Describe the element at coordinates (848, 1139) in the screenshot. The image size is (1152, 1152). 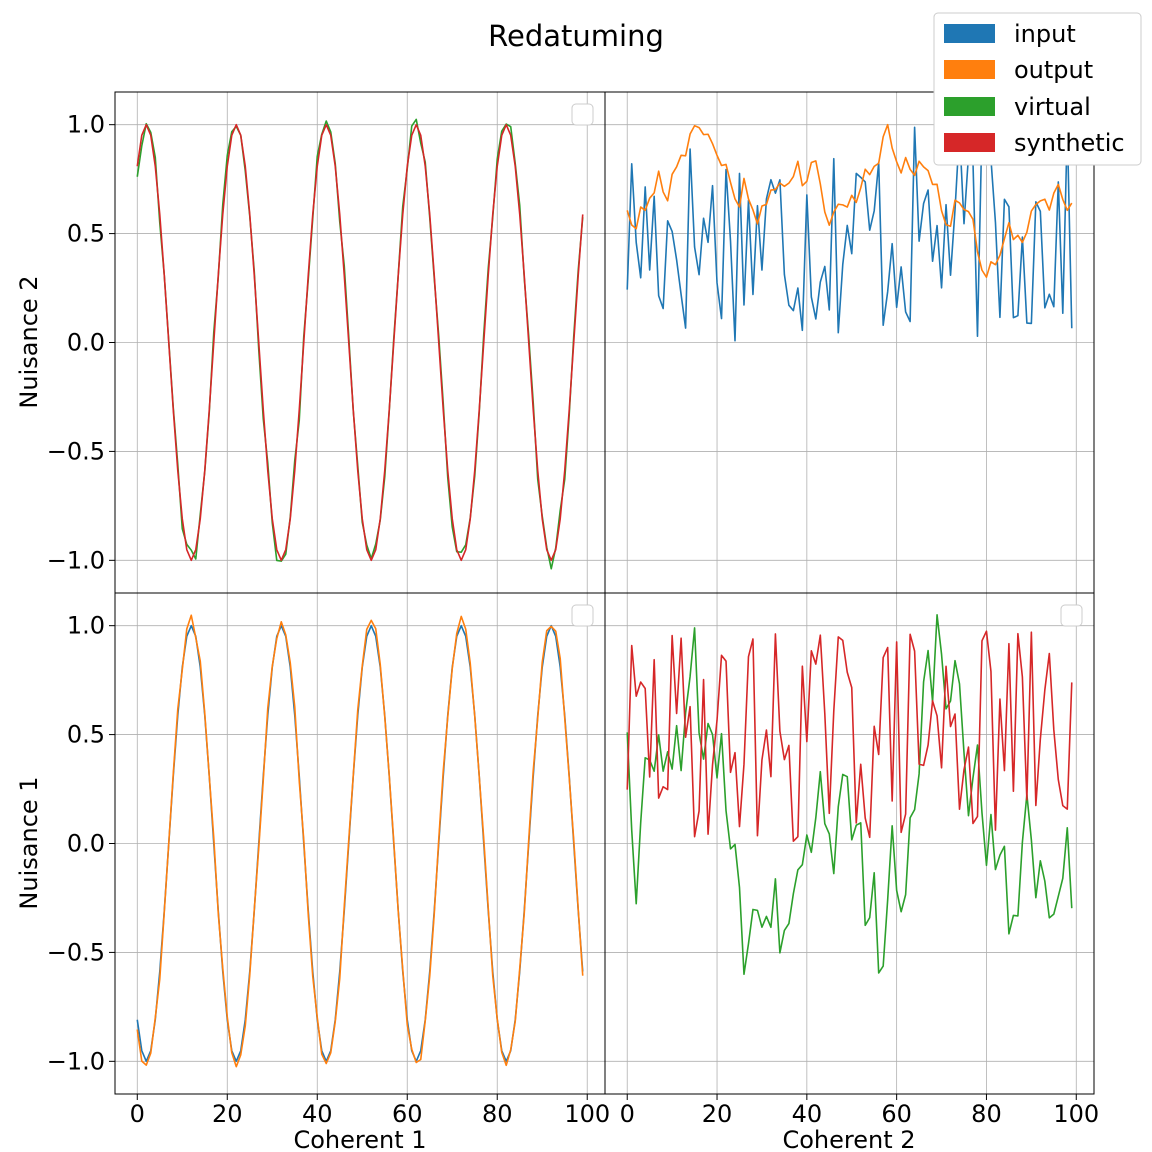
I see `x-label-coherent-2: Coherent 2` at that location.